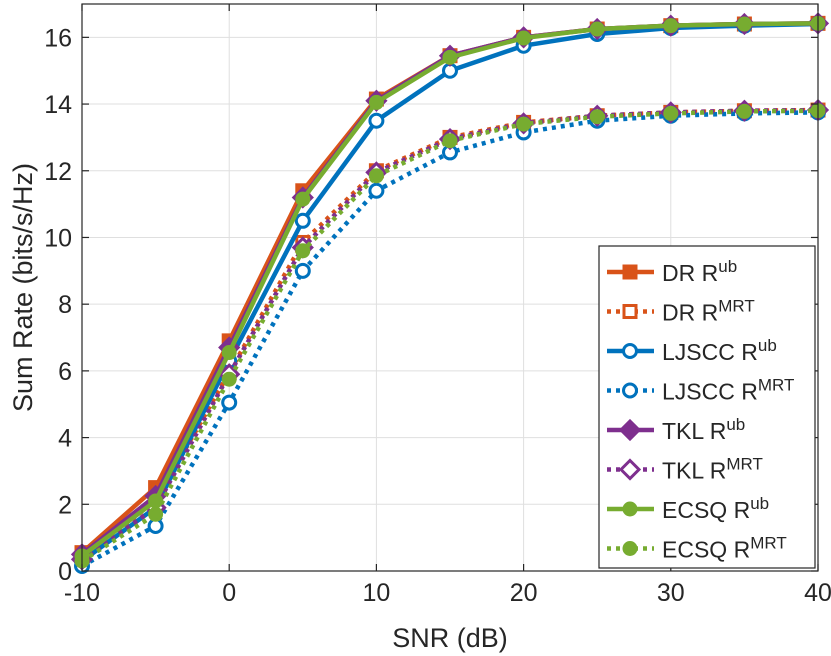  Describe the element at coordinates (229, 593) in the screenshot. I see `x-tick-label: 0` at that location.